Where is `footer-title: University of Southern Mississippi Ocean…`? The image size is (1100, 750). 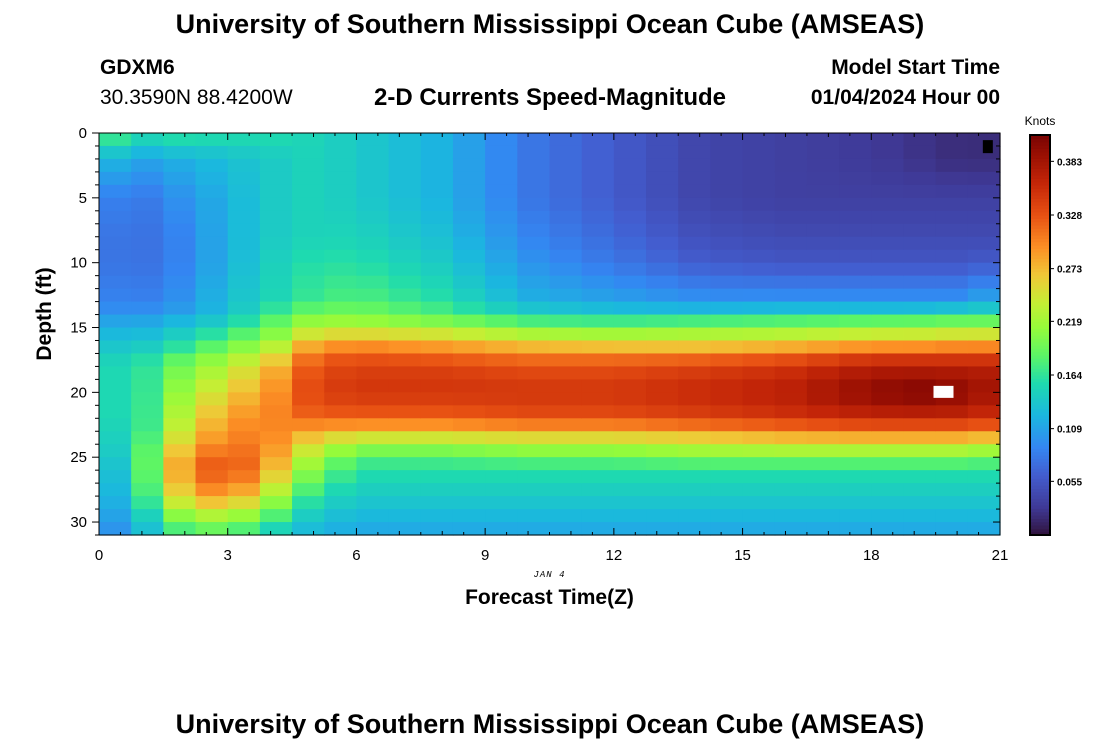
footer-title: University of Southern Mississippi Ocean… is located at coordinates (550, 724).